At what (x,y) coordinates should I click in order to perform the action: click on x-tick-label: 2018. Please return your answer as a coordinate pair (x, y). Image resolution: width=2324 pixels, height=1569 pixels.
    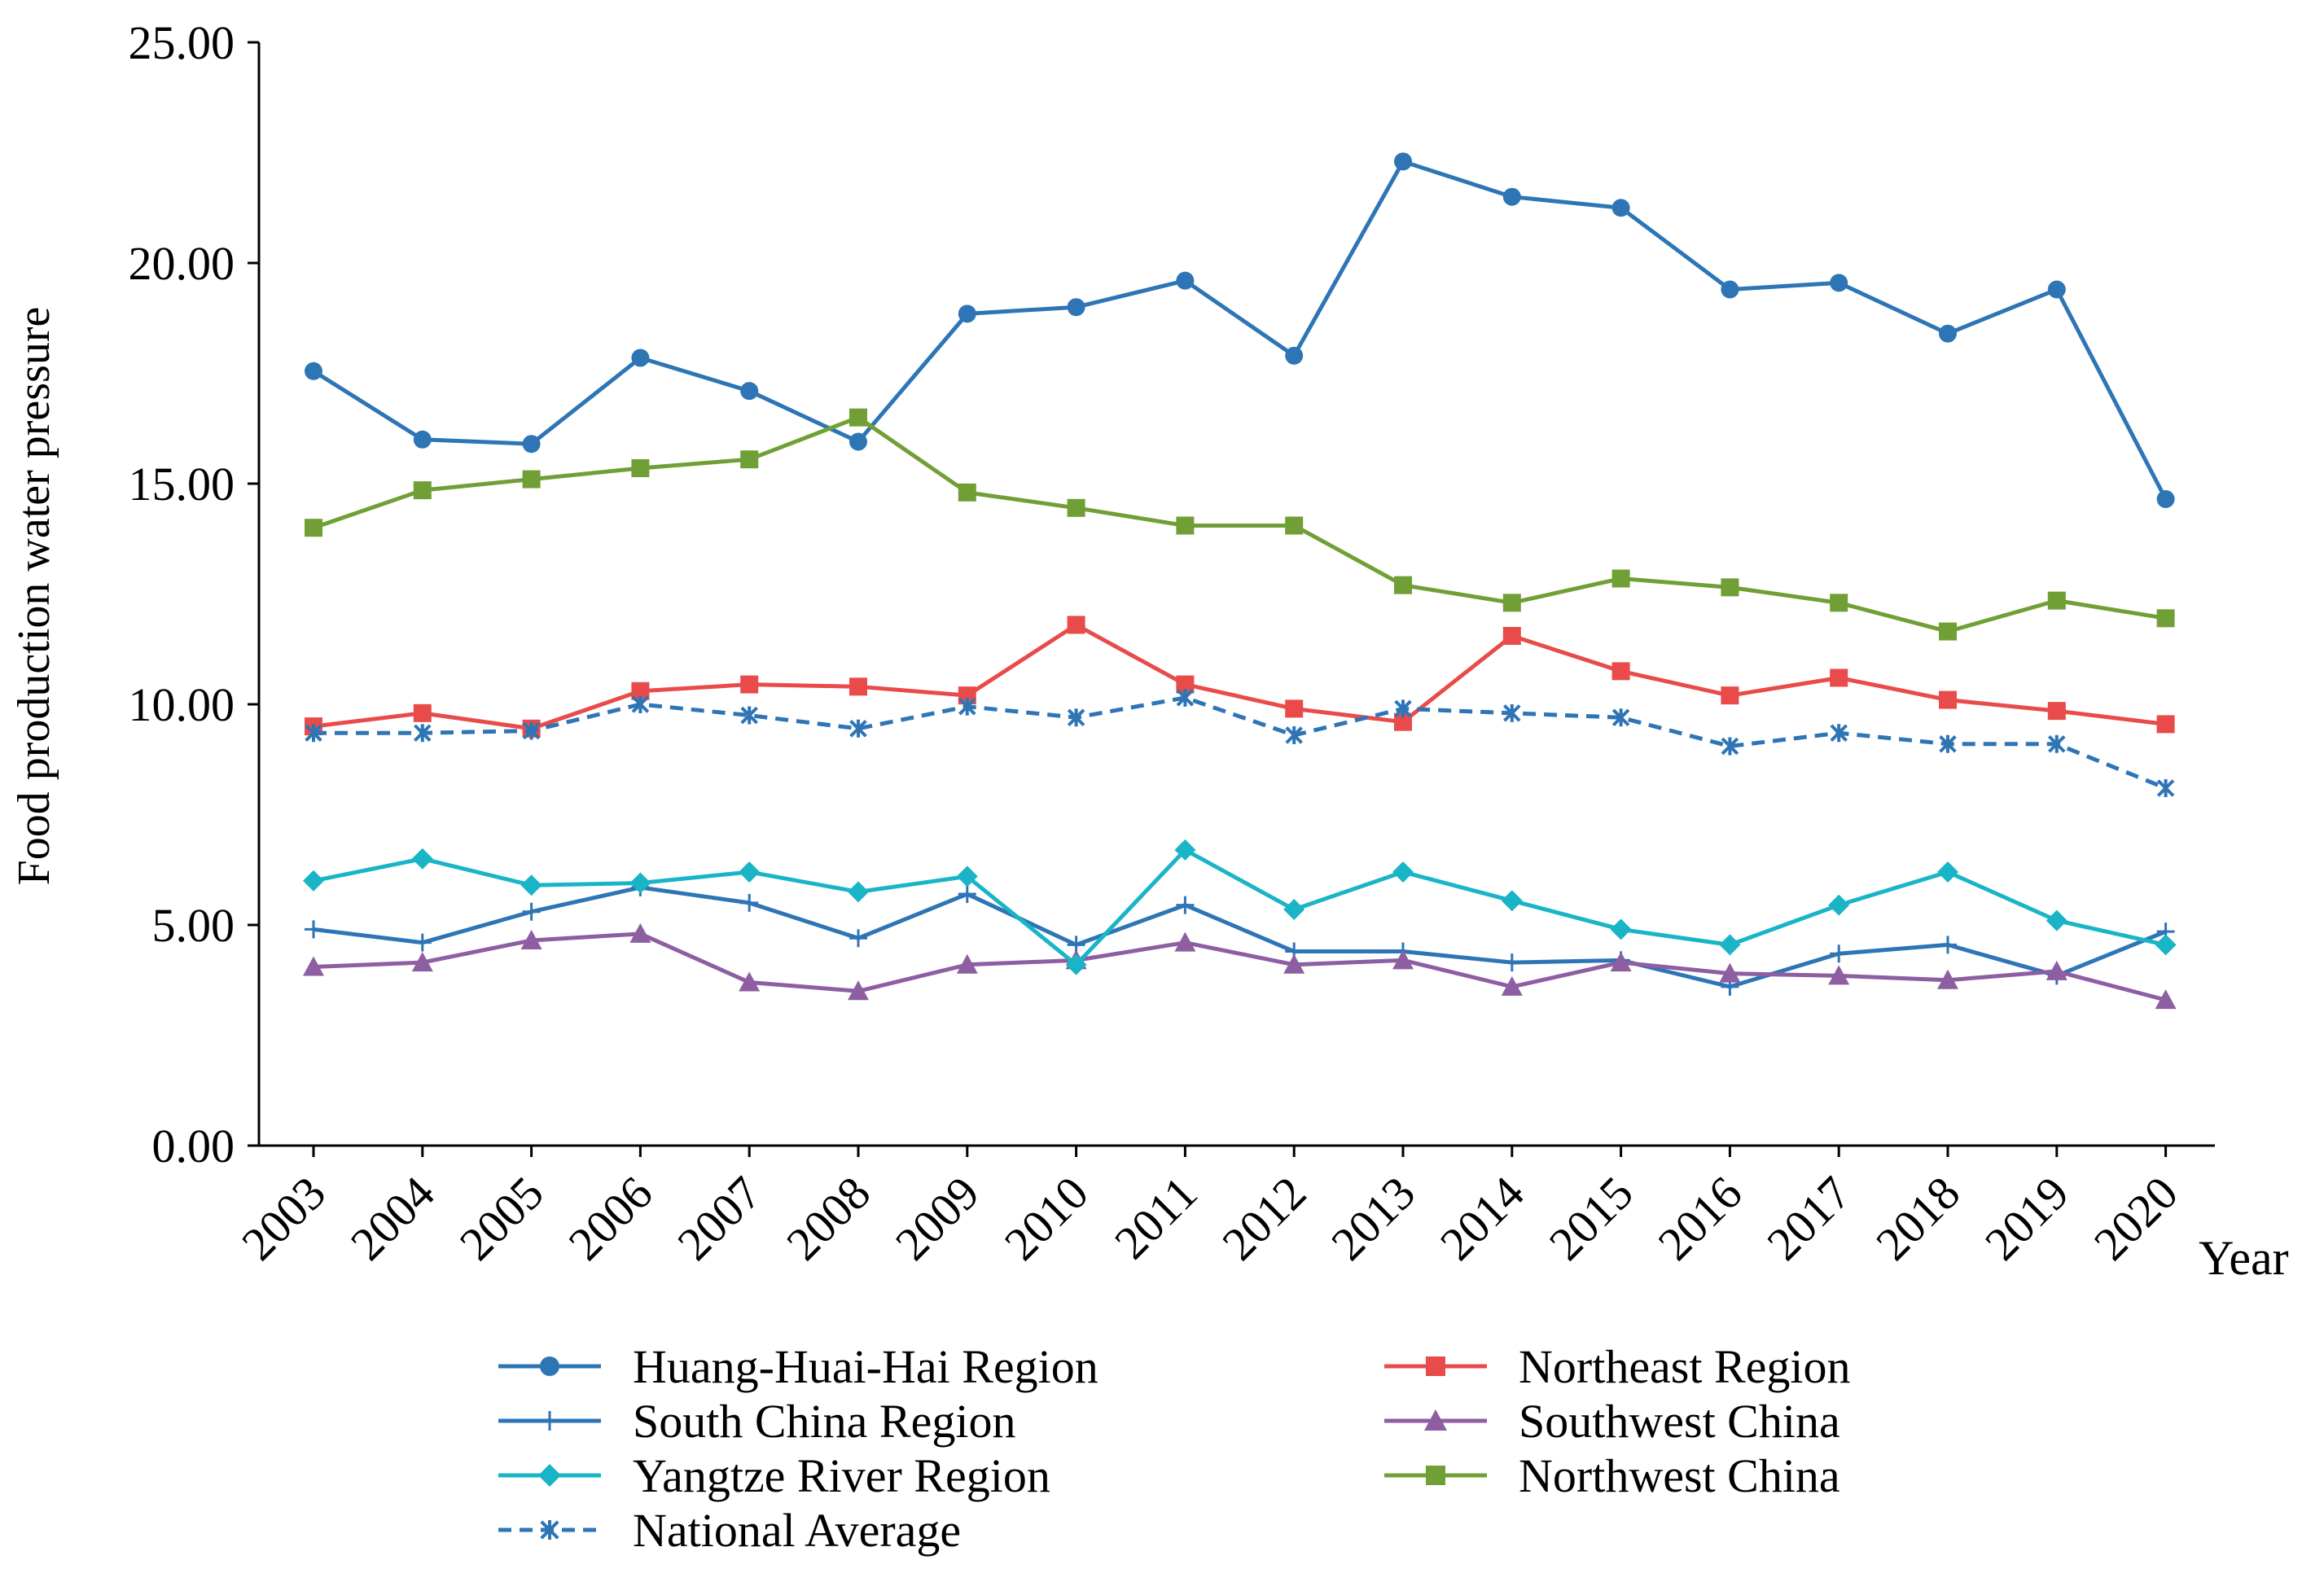
    Looking at the image, I should click on (1918, 1218).